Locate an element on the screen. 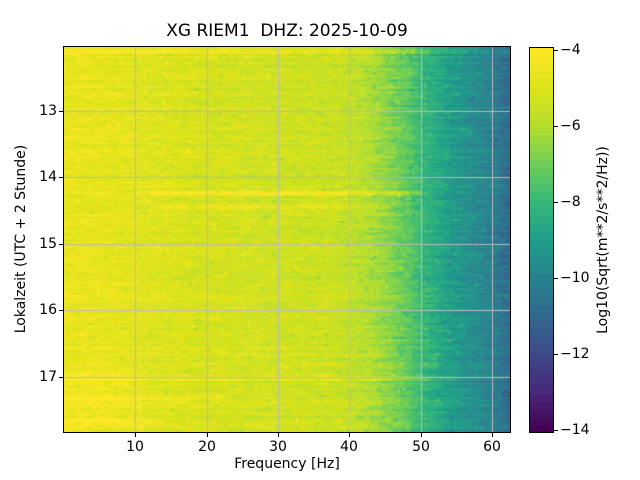  colorbar-canvas is located at coordinates (541, 240).